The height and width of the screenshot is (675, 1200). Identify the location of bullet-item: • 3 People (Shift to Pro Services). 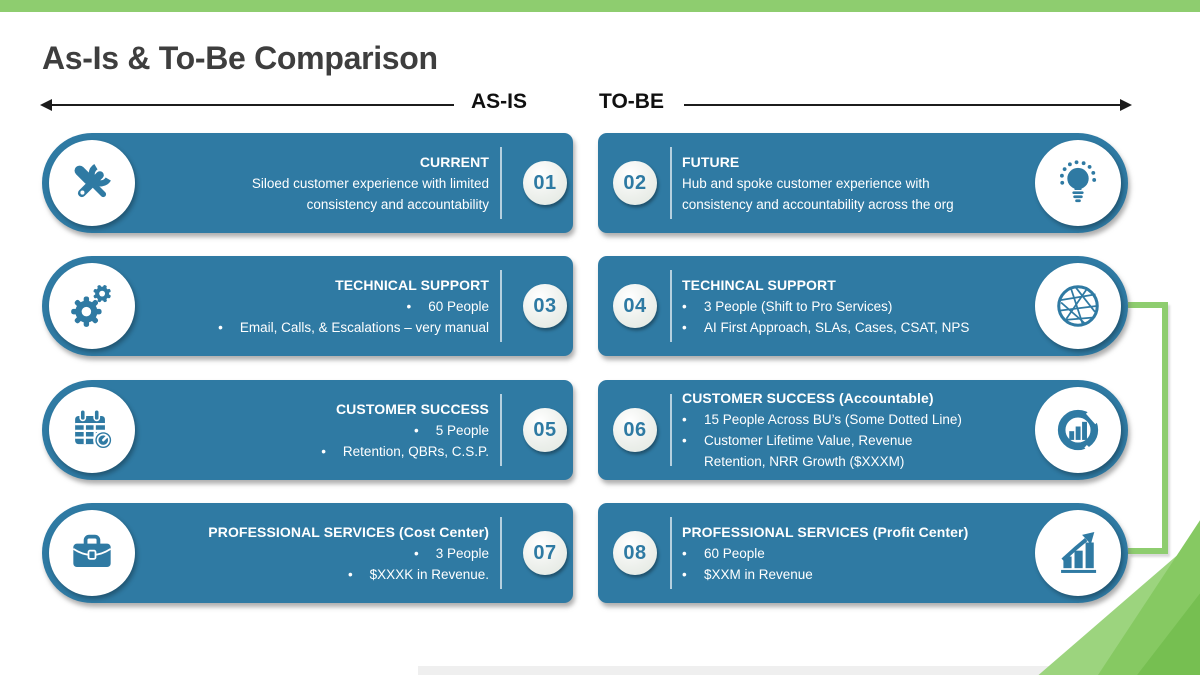
(851, 306).